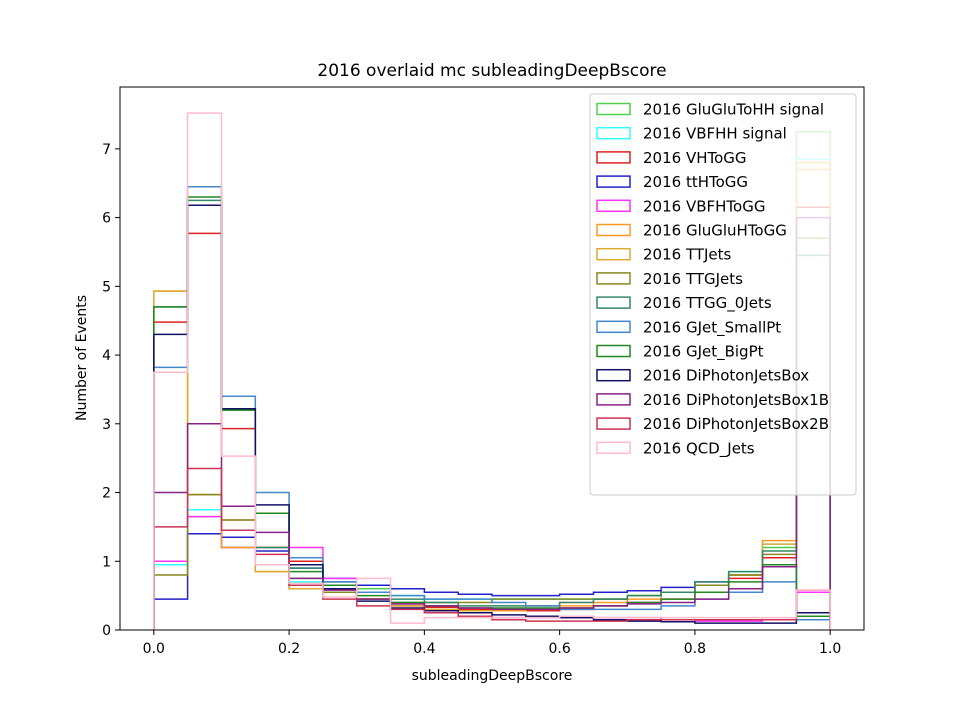  Describe the element at coordinates (693, 279) in the screenshot. I see `legend-label-7: 2016 TTGJets` at that location.